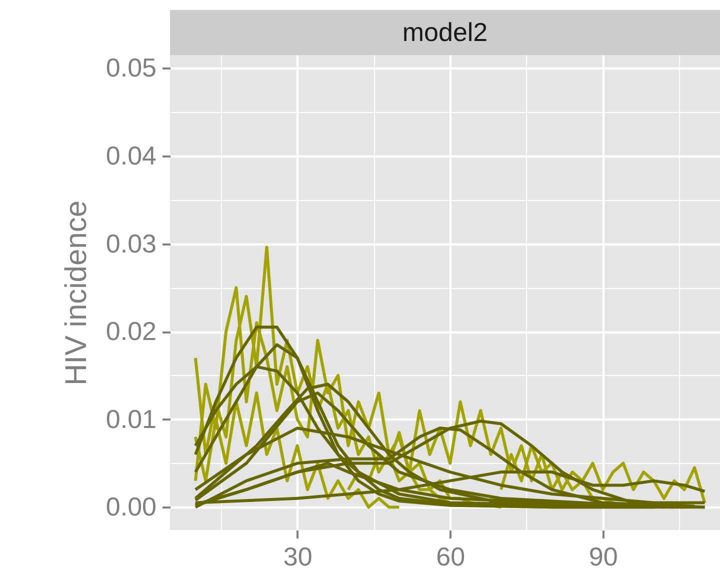 This screenshot has height=588, width=720. I want to click on x-tick-label: 60, so click(451, 557).